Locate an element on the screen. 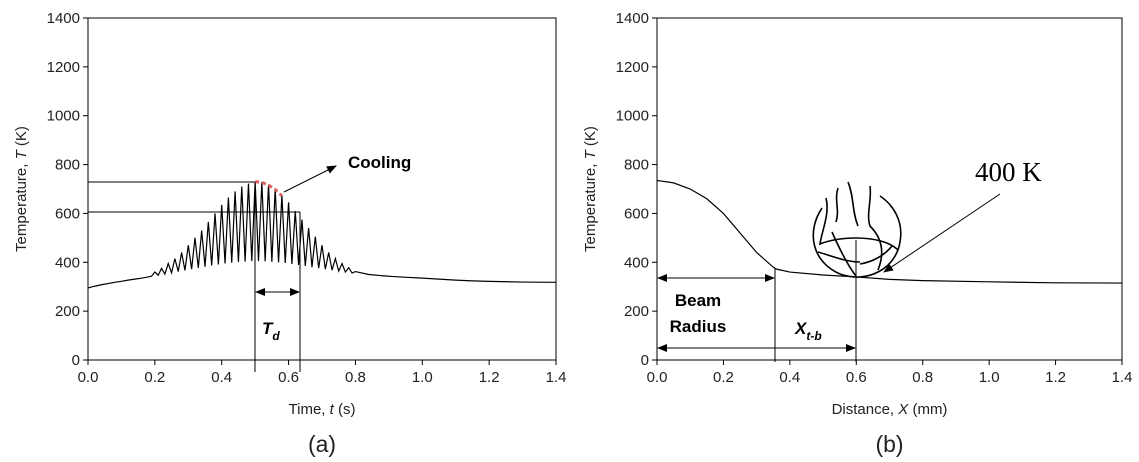 Image resolution: width=1139 pixels, height=462 pixels. x-axis-label-part: X is located at coordinates (903, 409).